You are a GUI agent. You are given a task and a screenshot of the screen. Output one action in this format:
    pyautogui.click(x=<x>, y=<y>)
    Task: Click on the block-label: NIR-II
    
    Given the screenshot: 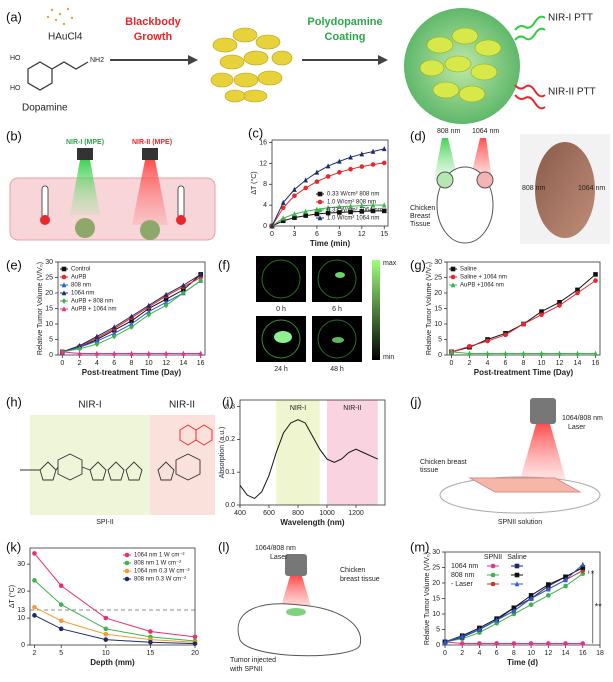 What is the action you would take?
    pyautogui.click(x=182, y=405)
    